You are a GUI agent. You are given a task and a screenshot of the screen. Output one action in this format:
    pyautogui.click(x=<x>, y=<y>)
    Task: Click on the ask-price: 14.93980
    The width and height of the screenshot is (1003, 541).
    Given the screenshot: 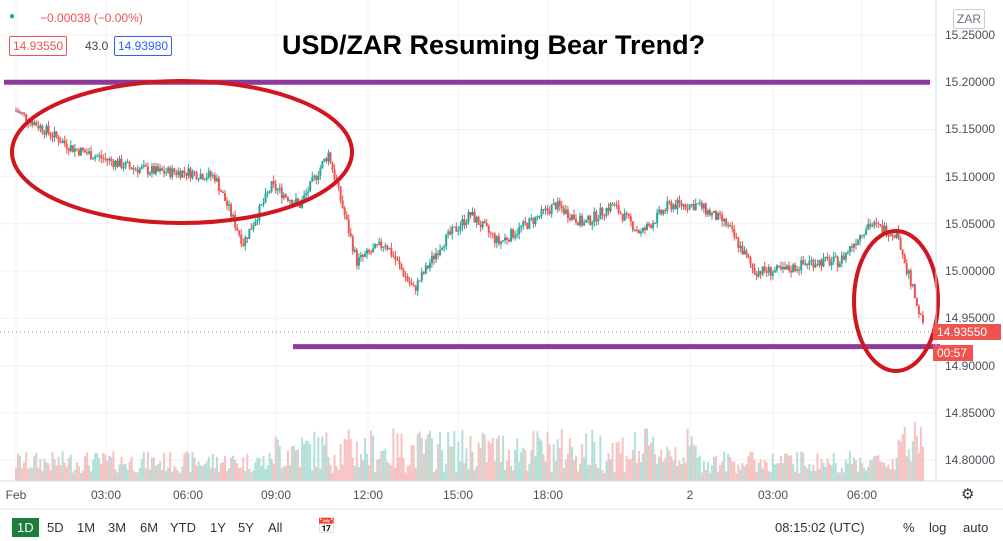 What is the action you would take?
    pyautogui.click(x=143, y=46)
    